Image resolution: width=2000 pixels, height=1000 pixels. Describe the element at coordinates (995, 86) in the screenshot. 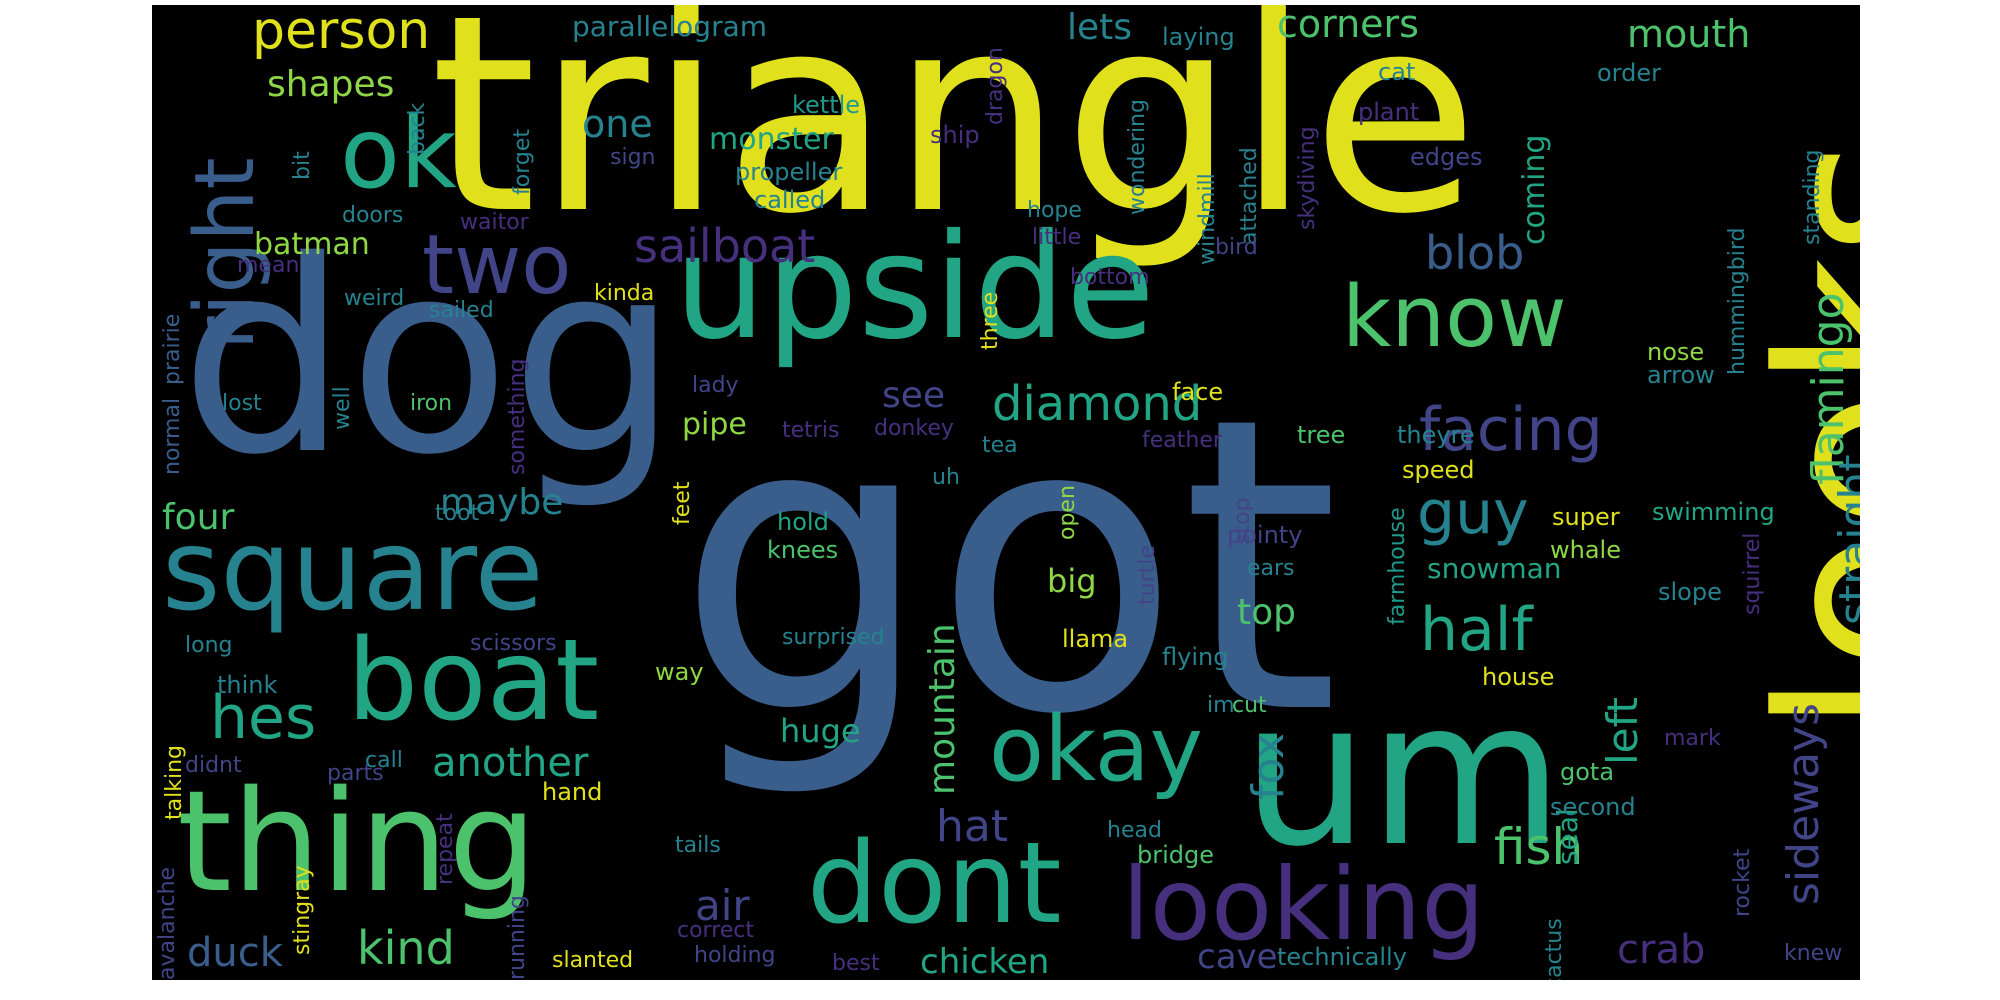

I see `word: dragon` at that location.